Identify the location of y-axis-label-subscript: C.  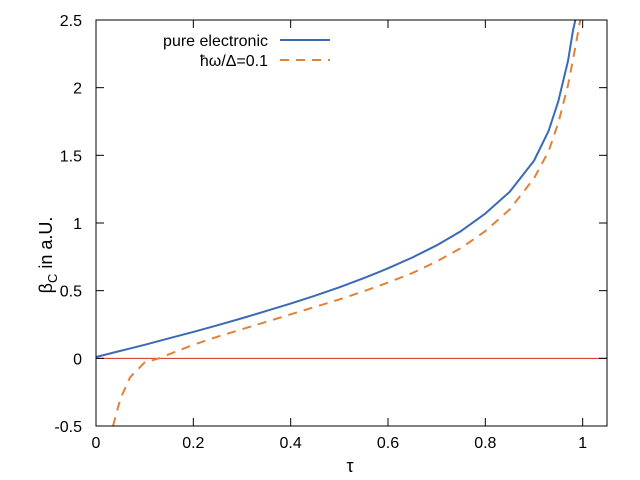
(52, 278).